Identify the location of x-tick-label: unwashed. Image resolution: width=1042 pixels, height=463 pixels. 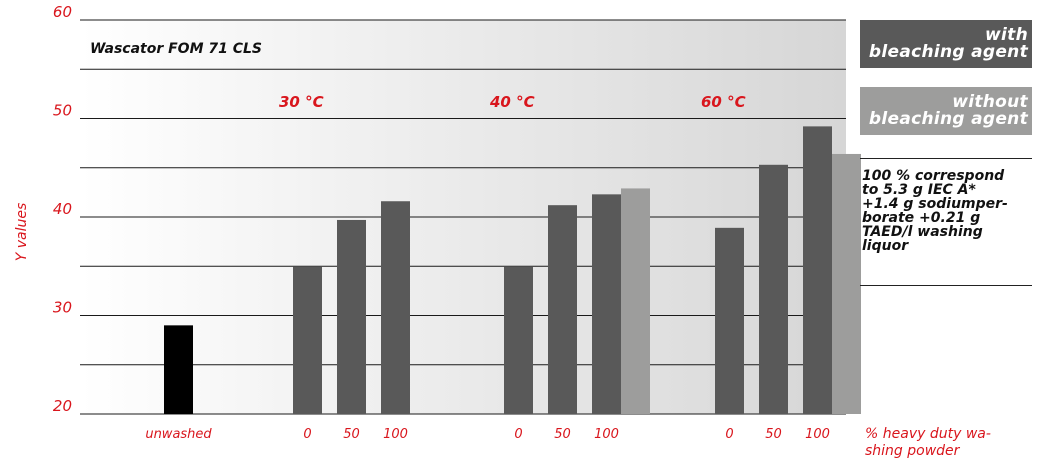
(178, 434).